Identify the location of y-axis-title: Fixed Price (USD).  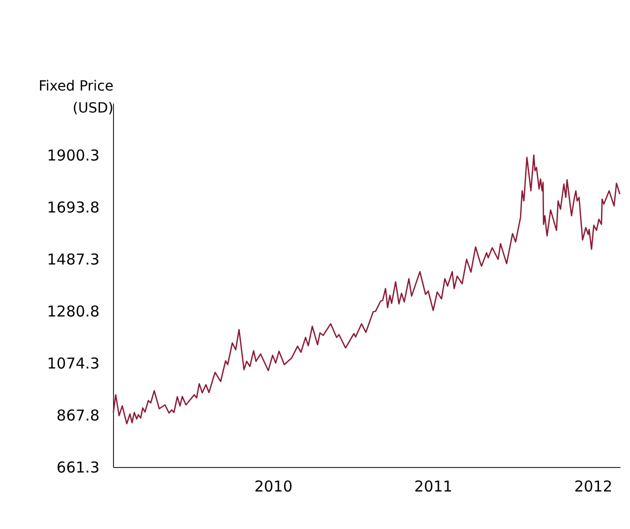
(76, 97).